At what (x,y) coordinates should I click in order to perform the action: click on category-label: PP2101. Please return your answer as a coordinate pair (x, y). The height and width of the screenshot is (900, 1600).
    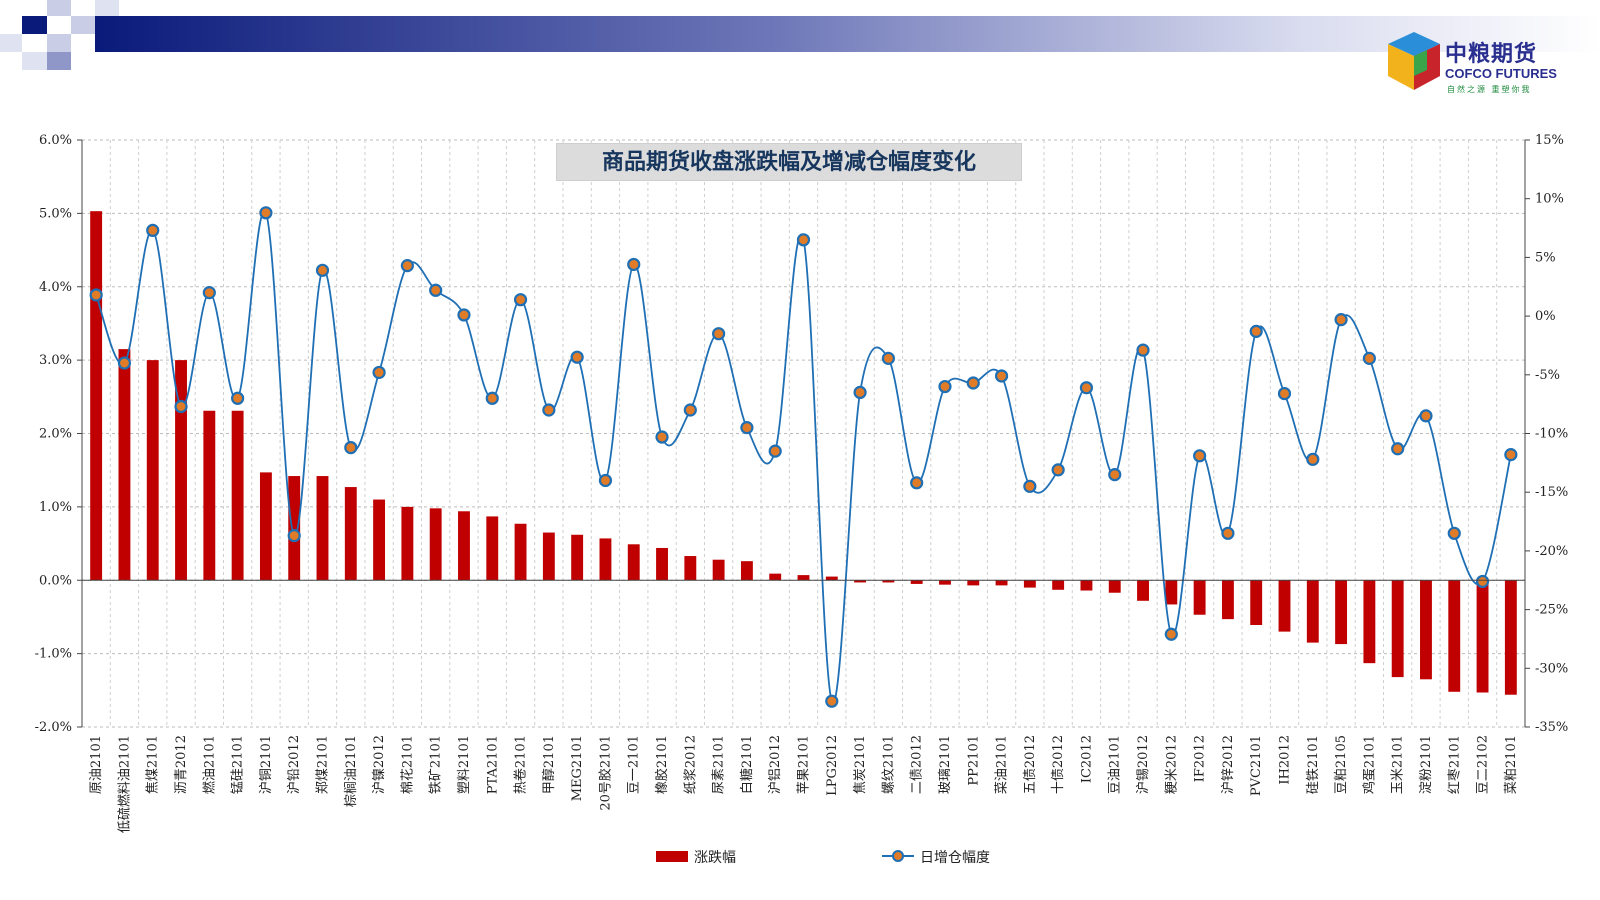
    Looking at the image, I should click on (973, 760).